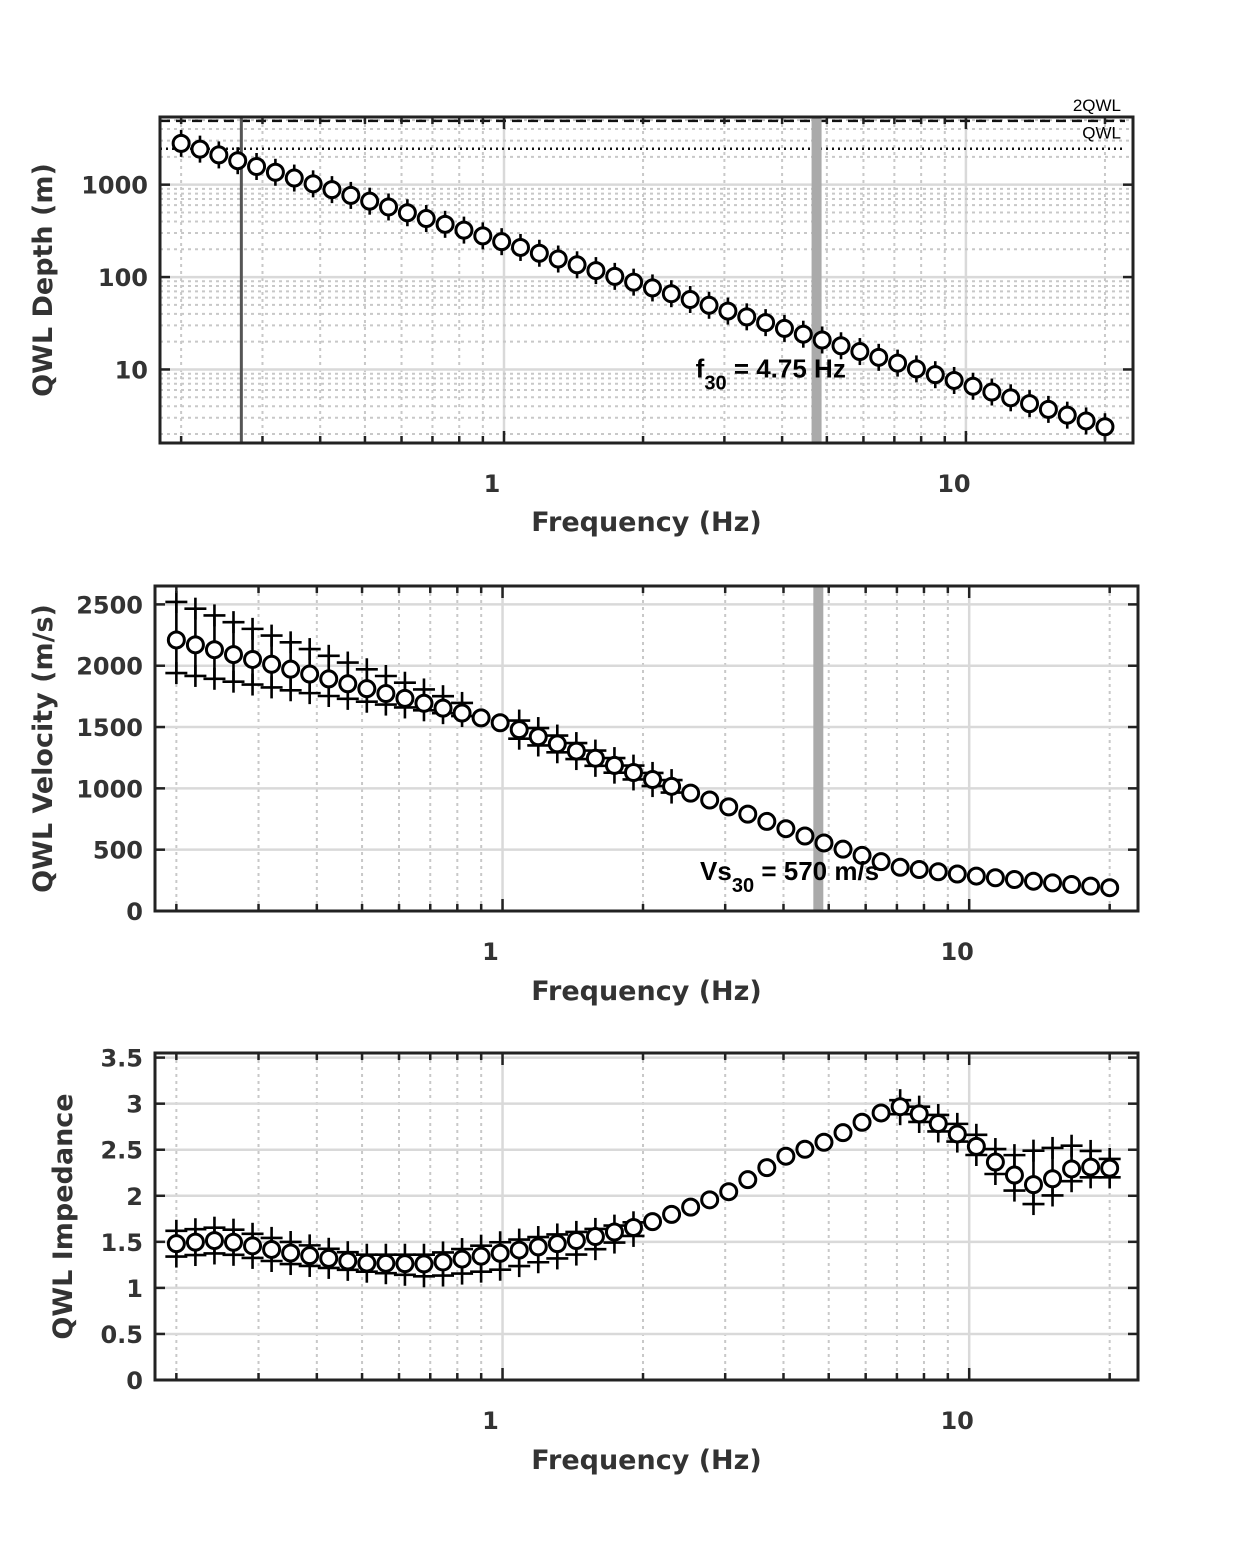 This screenshot has width=1250, height=1563. I want to click on reference-line-label: QWL, so click(1101, 133).